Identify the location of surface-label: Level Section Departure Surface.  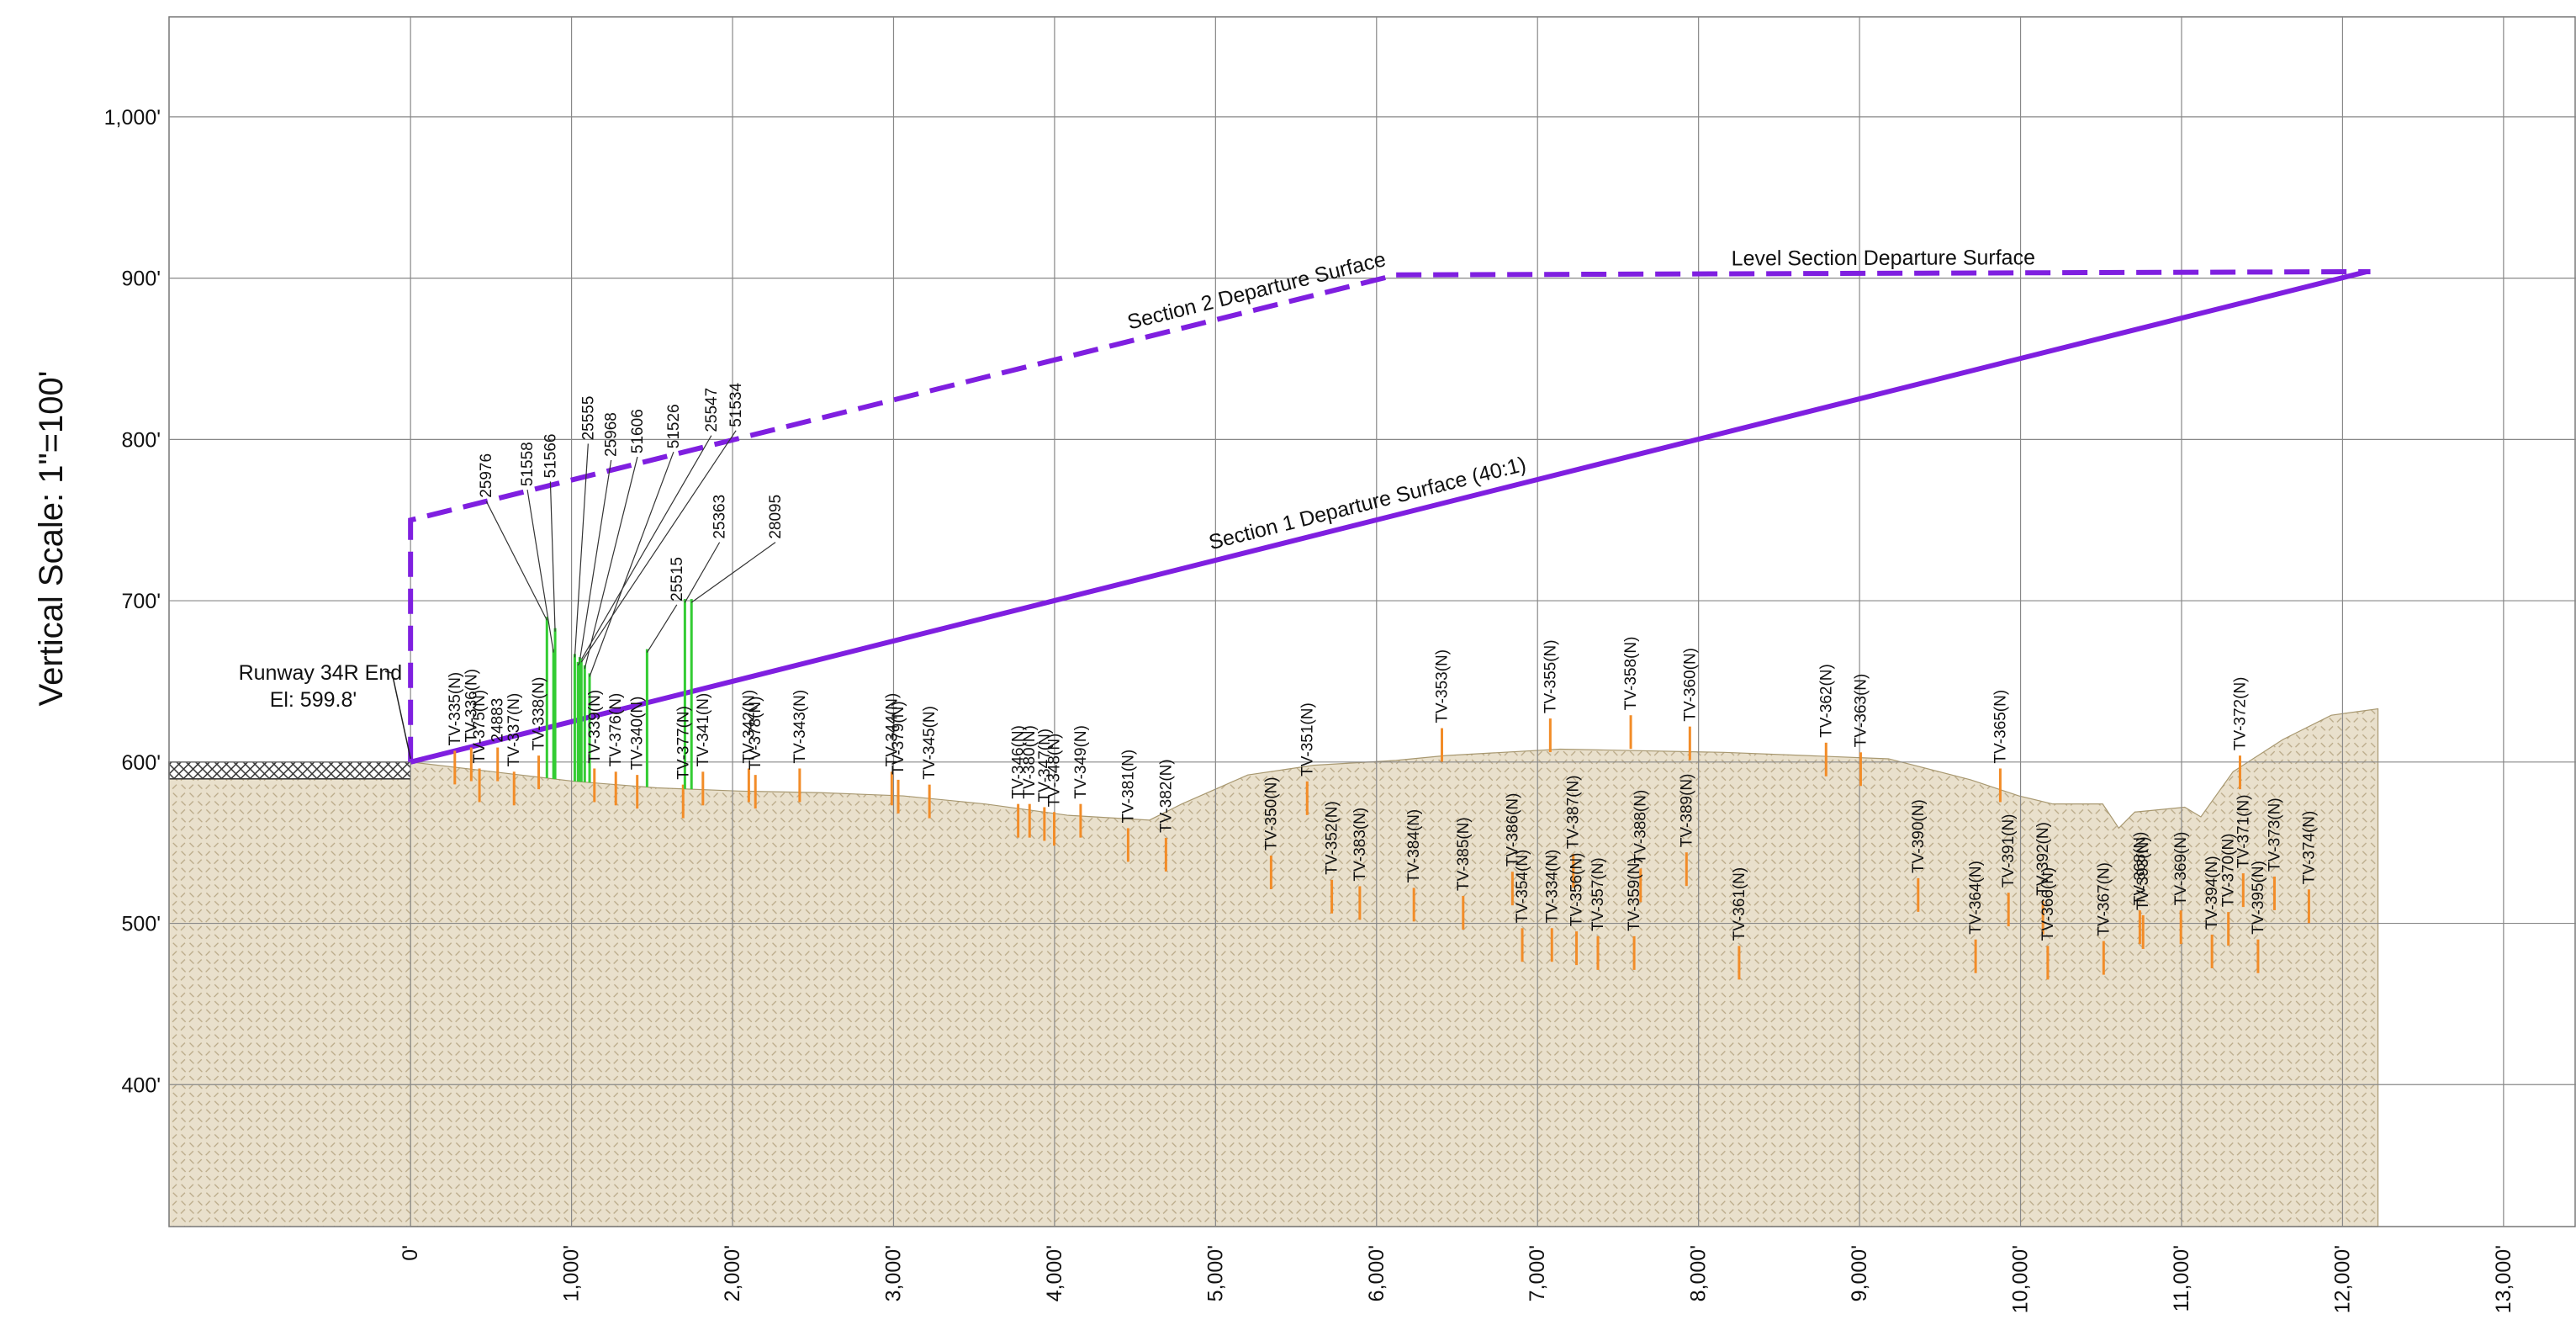
(1883, 258).